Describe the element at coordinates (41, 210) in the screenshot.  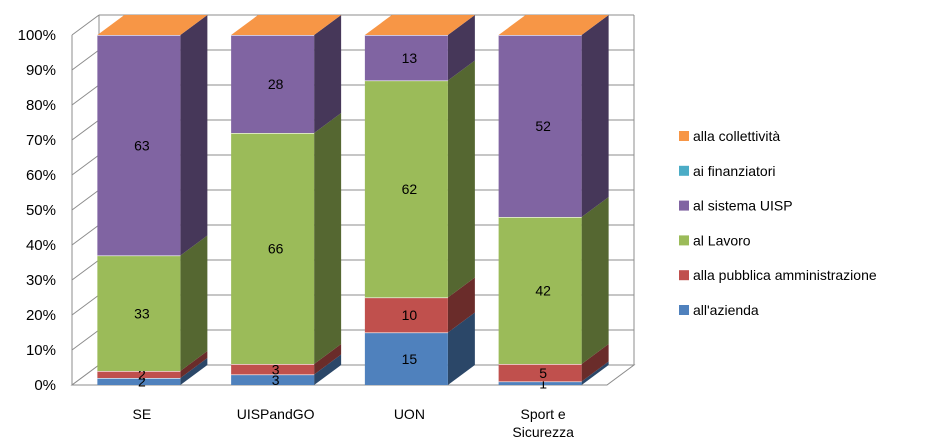
I see `y-tick-label: 50%` at that location.